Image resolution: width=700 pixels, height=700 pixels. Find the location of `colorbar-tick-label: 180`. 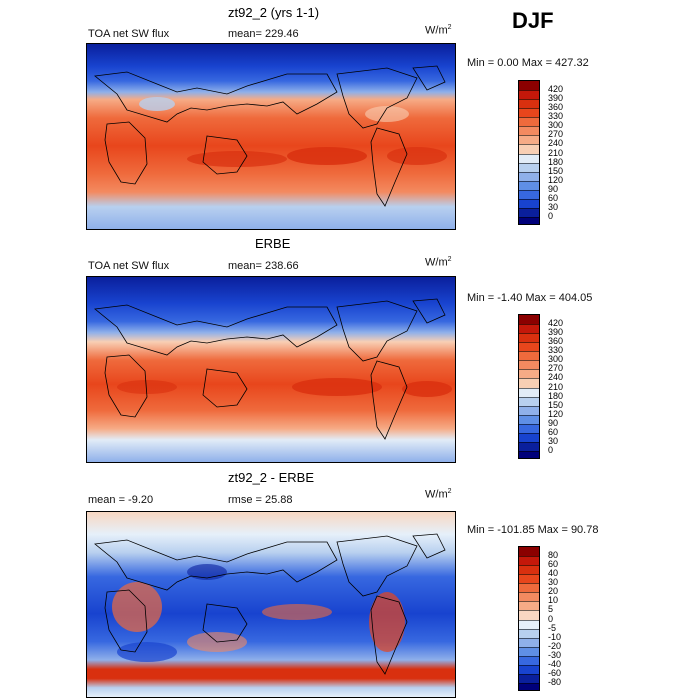

colorbar-tick-label: 180 is located at coordinates (556, 161).